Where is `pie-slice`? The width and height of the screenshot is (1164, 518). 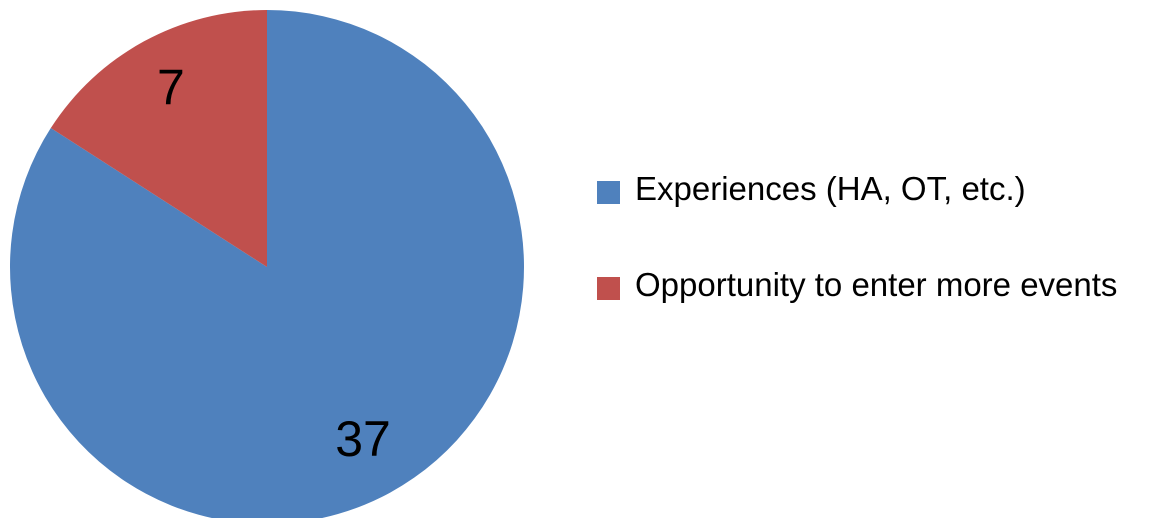 pie-slice is located at coordinates (158, 138).